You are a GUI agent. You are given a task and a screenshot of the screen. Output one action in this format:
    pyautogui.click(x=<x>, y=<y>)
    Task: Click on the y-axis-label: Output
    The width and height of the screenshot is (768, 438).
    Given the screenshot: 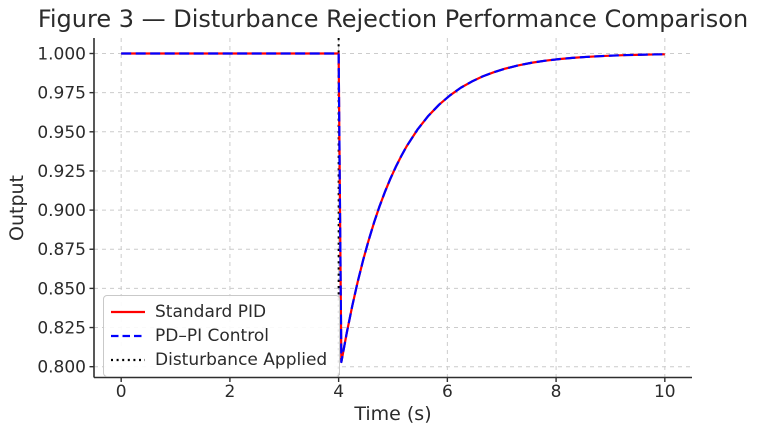 What is the action you would take?
    pyautogui.click(x=17, y=208)
    